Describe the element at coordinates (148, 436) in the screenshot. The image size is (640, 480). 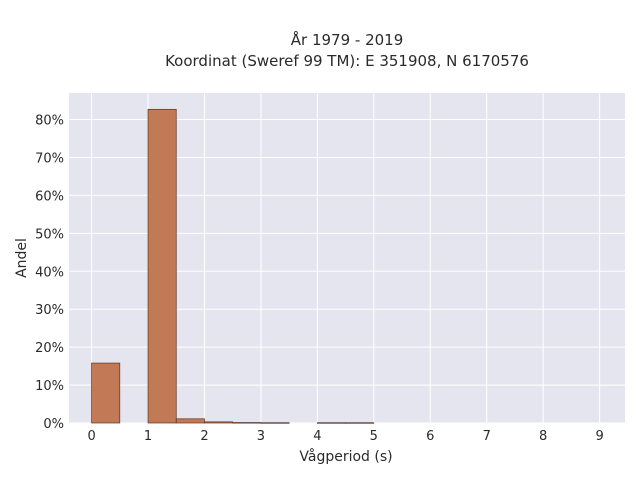
I see `x-tick-label: 1` at that location.